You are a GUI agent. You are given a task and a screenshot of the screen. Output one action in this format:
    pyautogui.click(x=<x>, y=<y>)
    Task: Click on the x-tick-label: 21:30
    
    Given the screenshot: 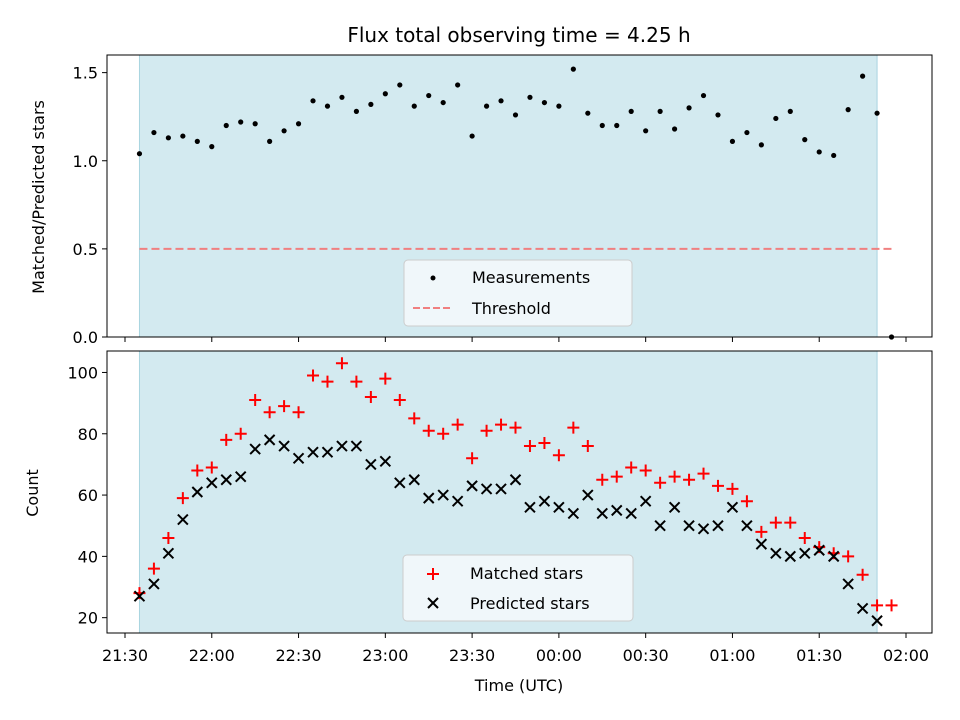 What is the action you would take?
    pyautogui.click(x=125, y=655)
    